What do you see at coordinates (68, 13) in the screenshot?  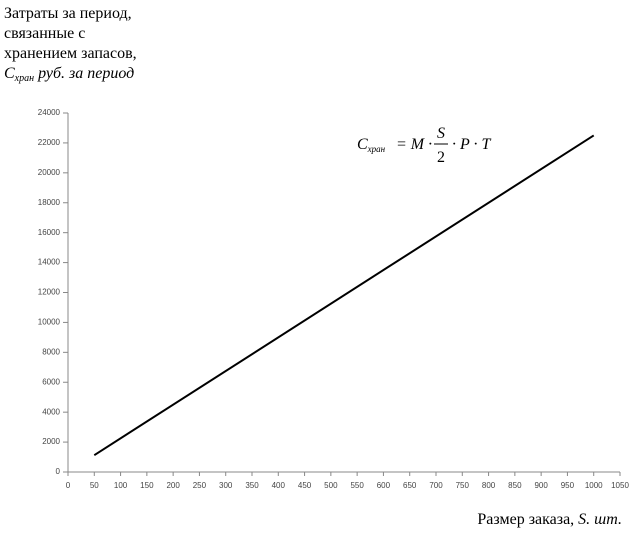 I see `y-label-line: Затраты за период,` at bounding box center [68, 13].